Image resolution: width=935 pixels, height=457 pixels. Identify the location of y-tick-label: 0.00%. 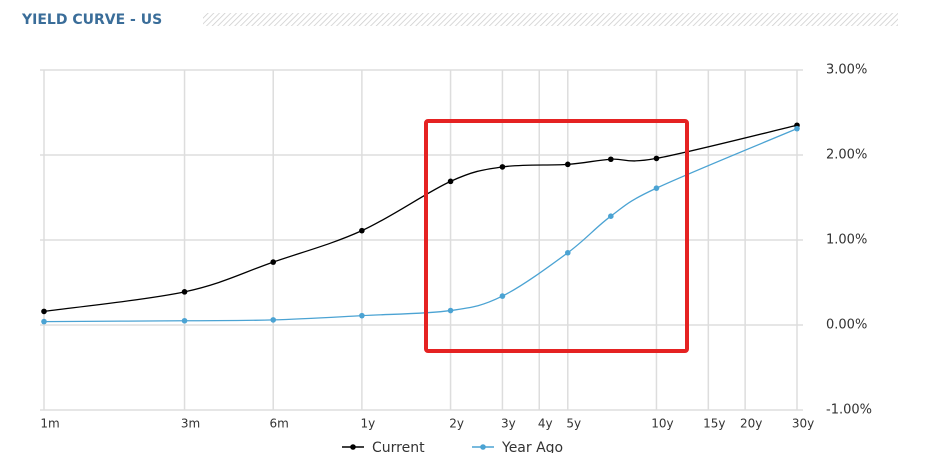
(846, 325).